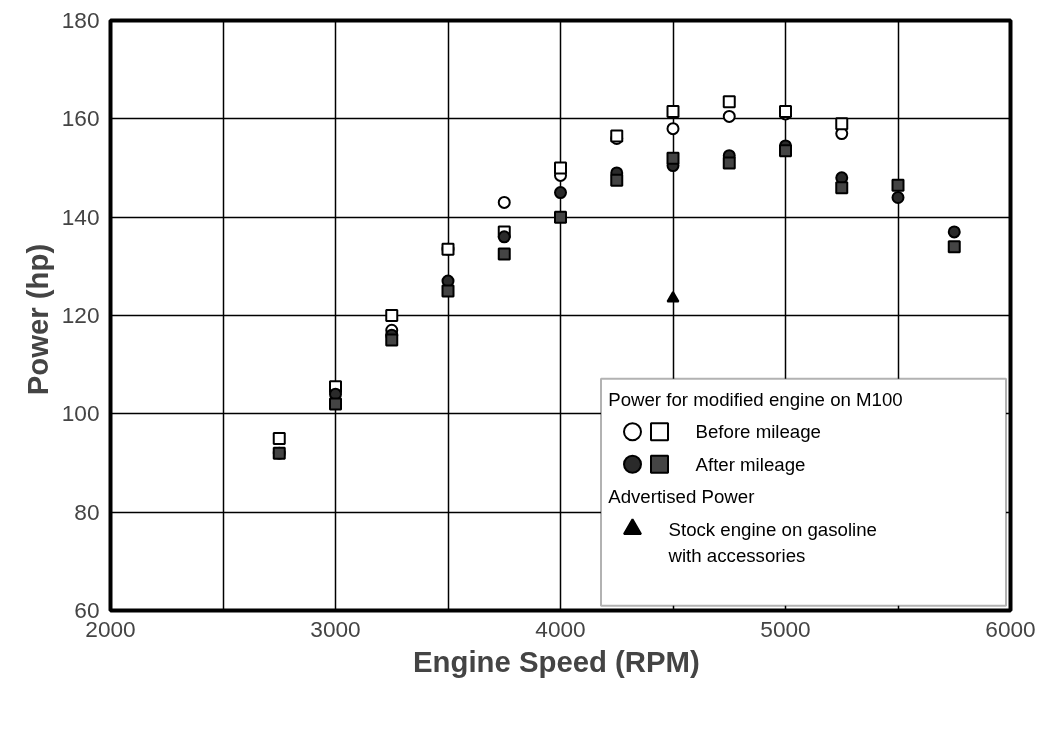 The height and width of the screenshot is (730, 1049). I want to click on annotation: Advertised Power, so click(681, 497).